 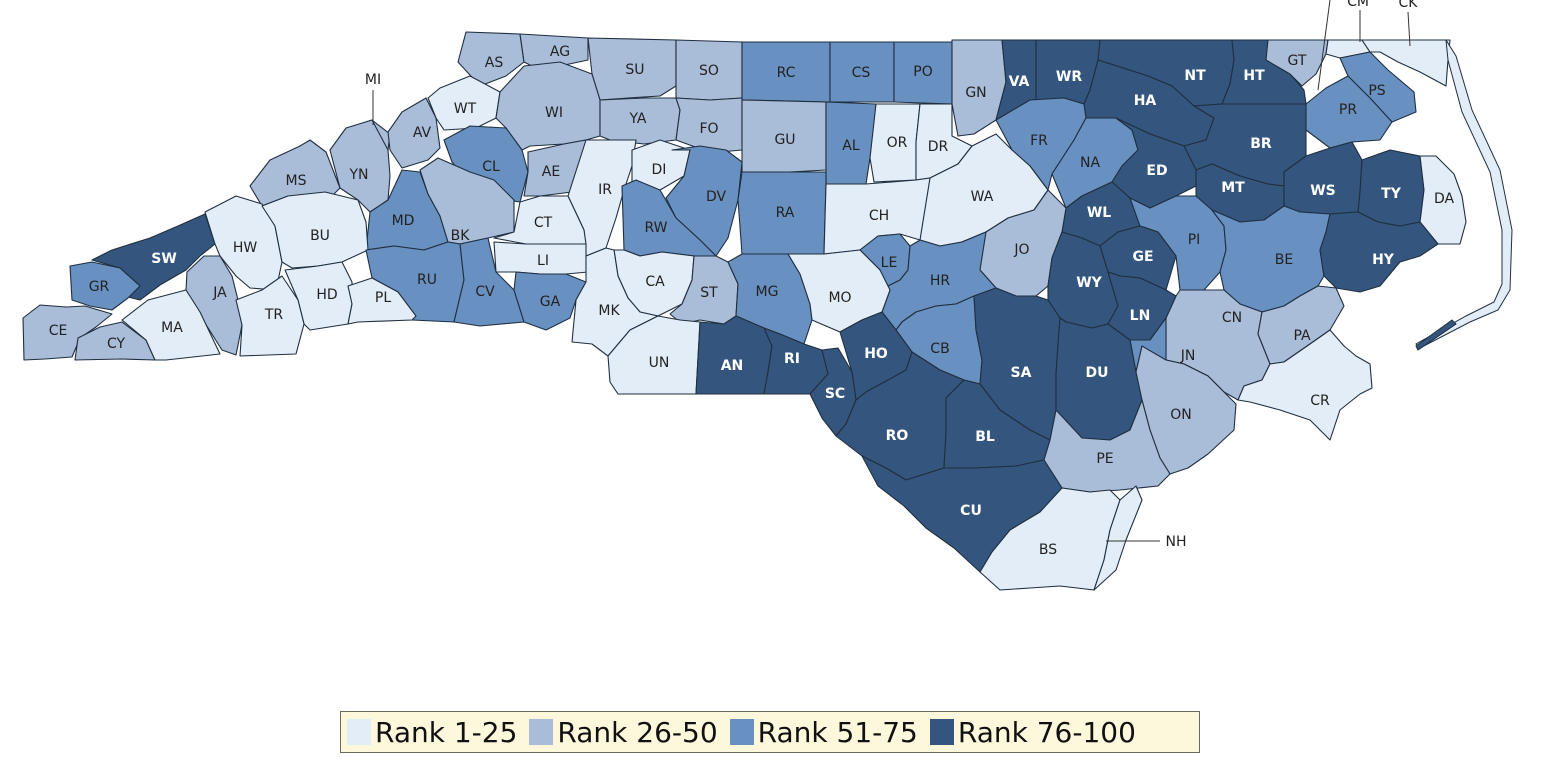 What do you see at coordinates (1436, 335) in the screenshot?
I see `outer-banks-hy-shape` at bounding box center [1436, 335].